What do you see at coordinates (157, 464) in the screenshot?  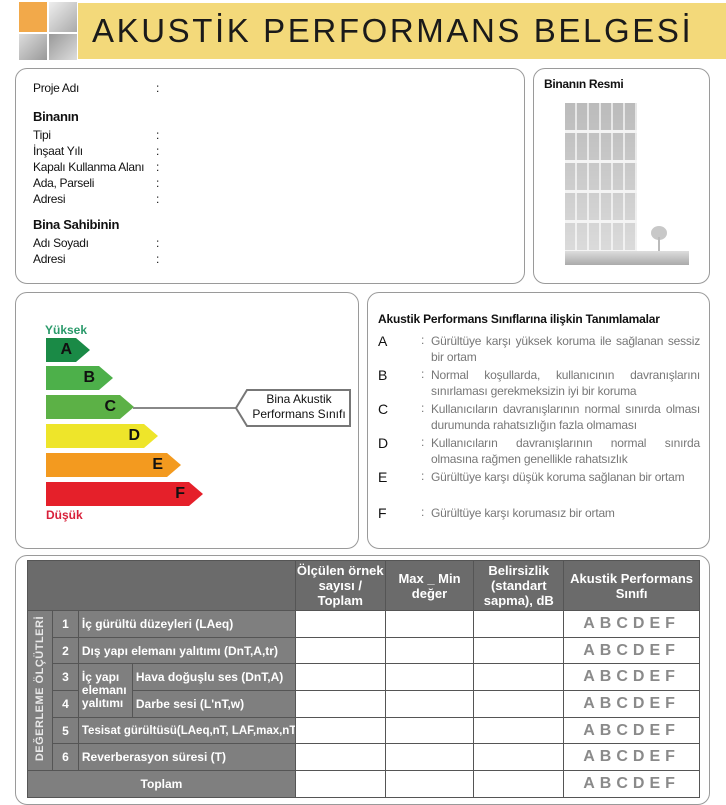 I see `class-bar-letter: E` at bounding box center [157, 464].